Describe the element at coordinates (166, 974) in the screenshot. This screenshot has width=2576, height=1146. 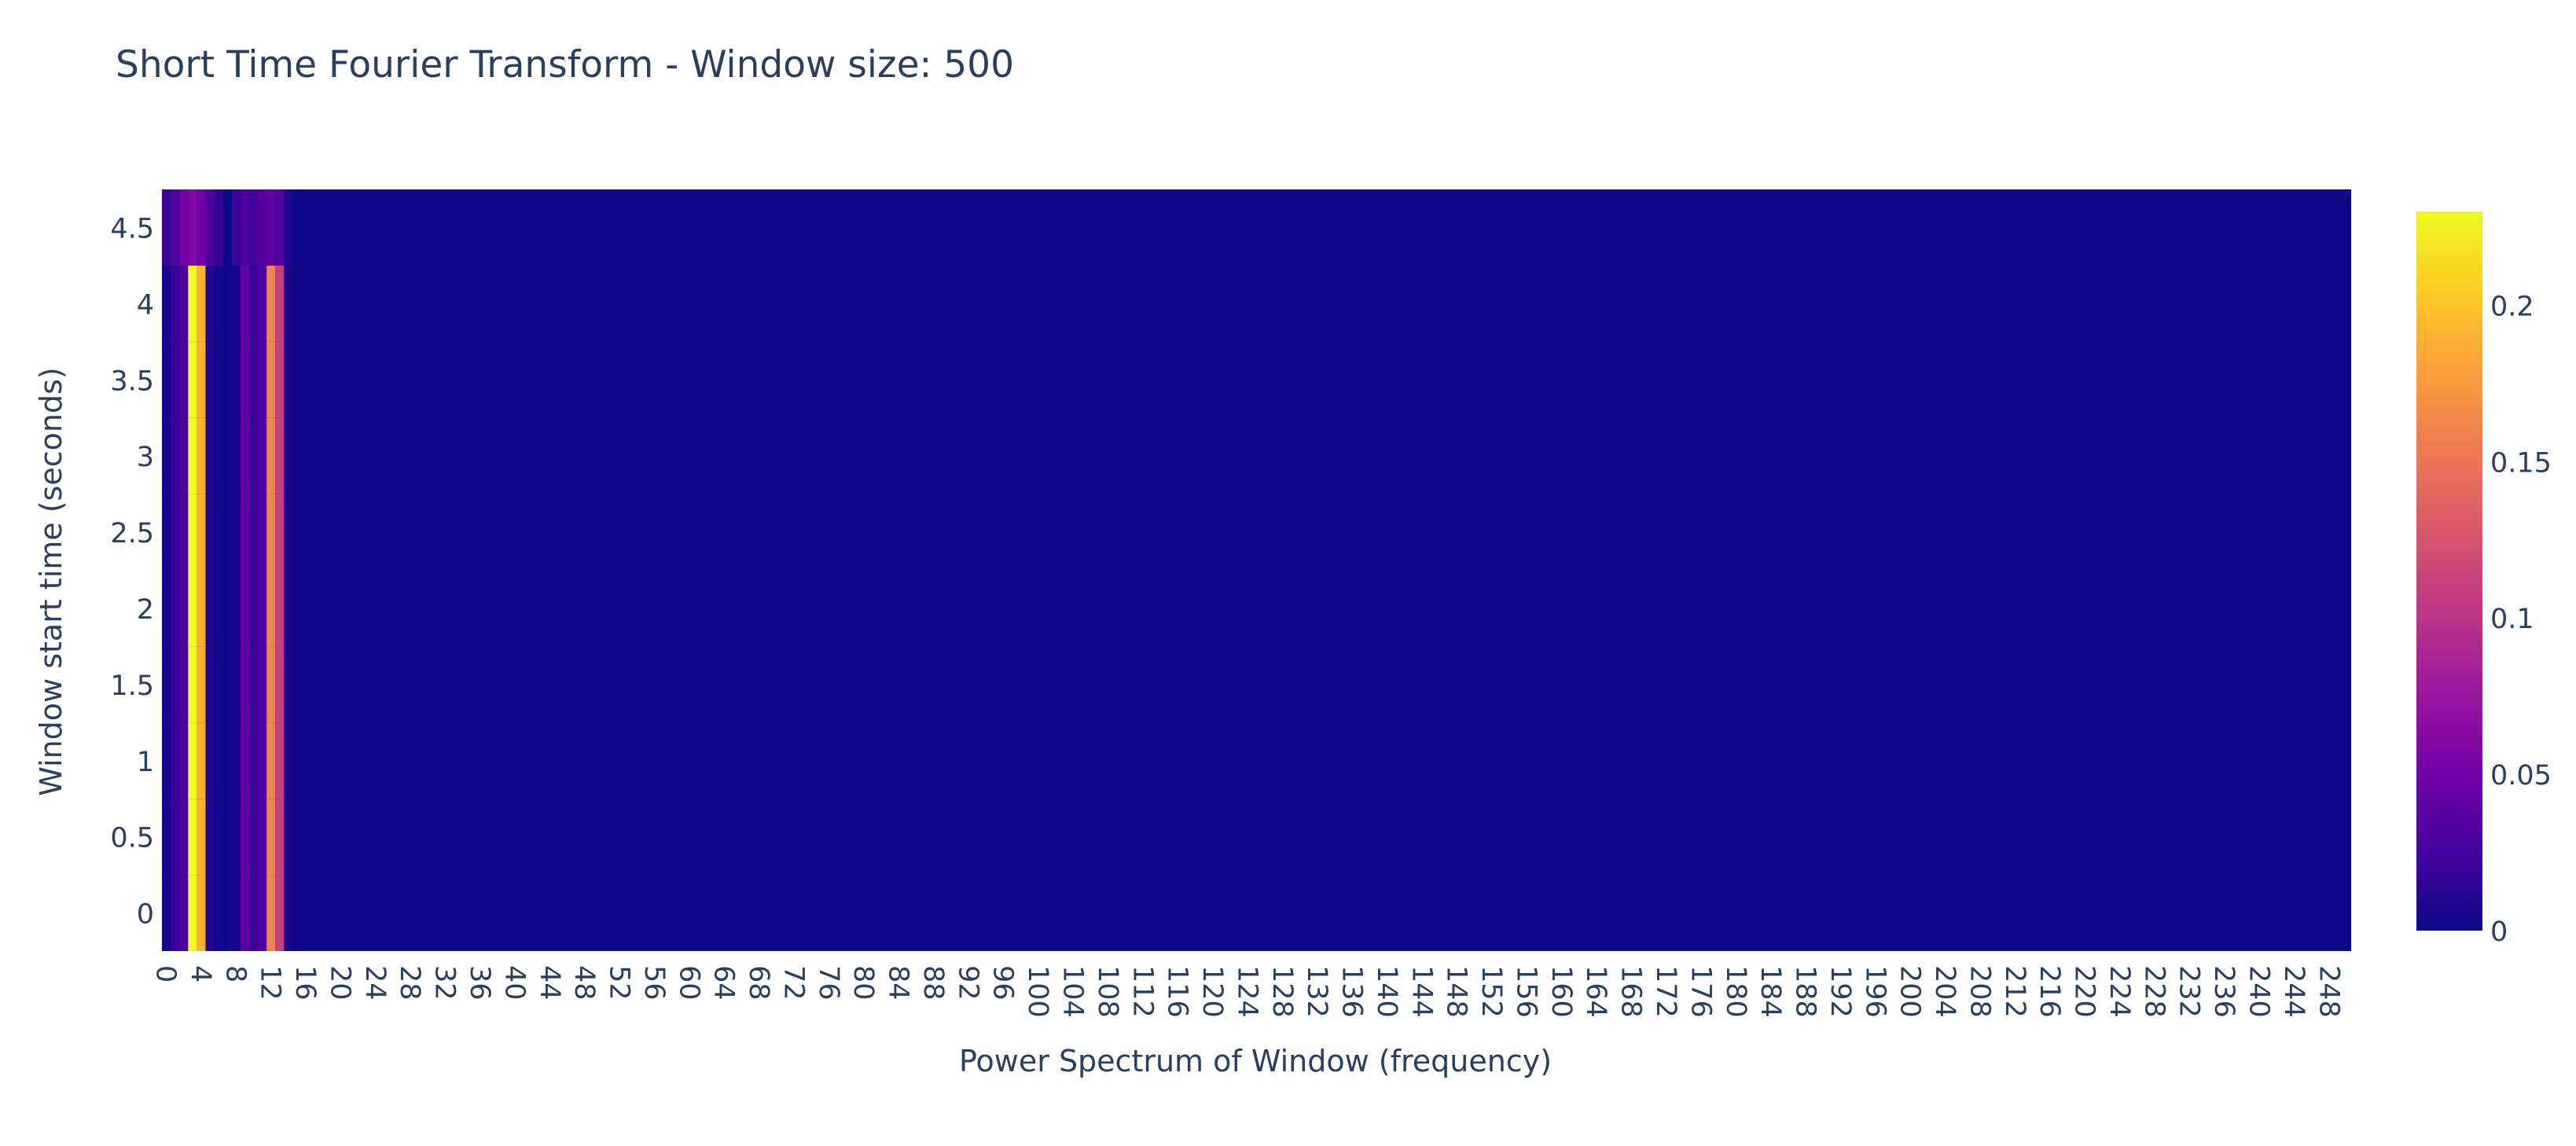
I see `x-tick-label: 0` at that location.